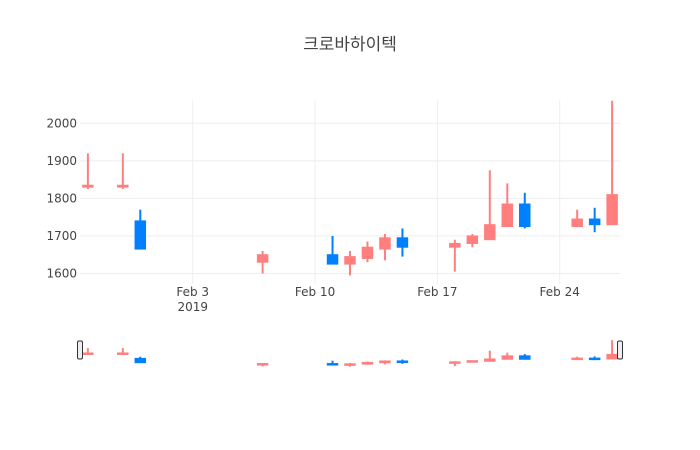 The width and height of the screenshot is (700, 450). I want to click on range-slider, so click(350, 354).